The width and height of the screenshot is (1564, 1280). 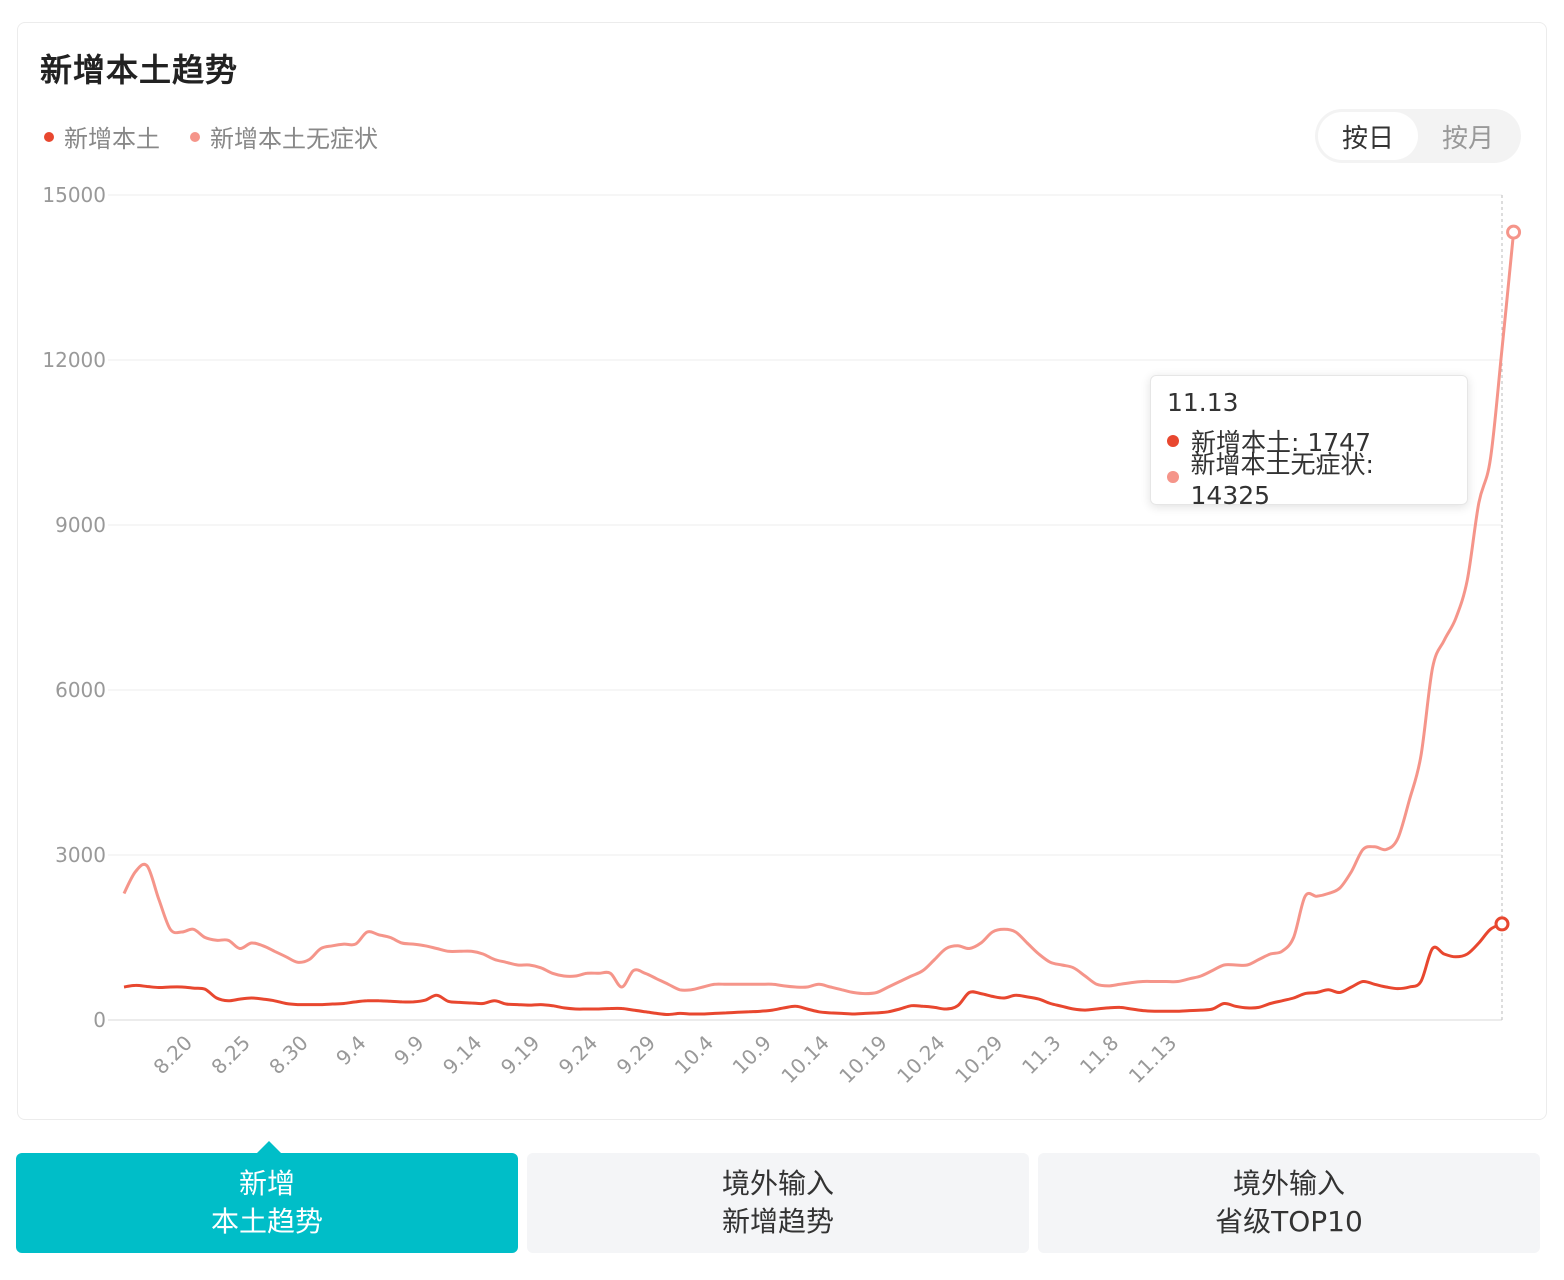 What do you see at coordinates (1041, 1055) in the screenshot?
I see `x-tick-label: 11.3` at bounding box center [1041, 1055].